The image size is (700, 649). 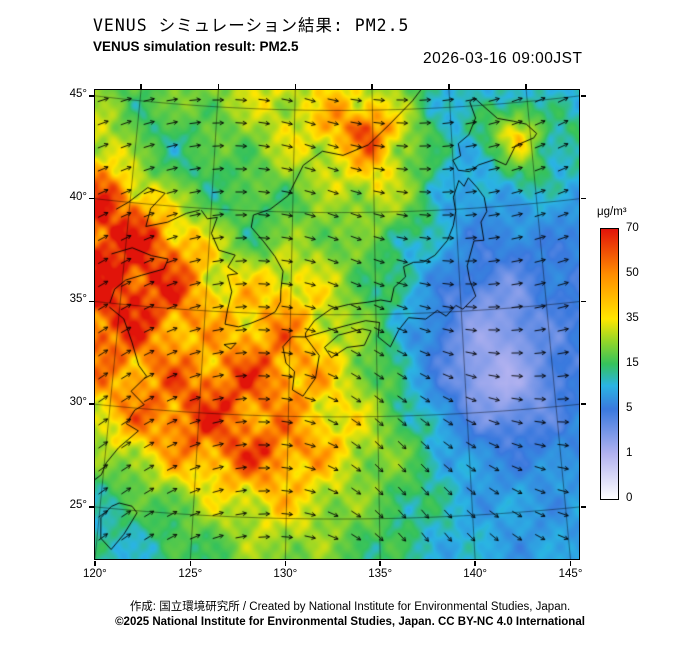 I want to click on colorbar-tick-labels: 70 50 35 15 5 1 0, so click(x=630, y=363).